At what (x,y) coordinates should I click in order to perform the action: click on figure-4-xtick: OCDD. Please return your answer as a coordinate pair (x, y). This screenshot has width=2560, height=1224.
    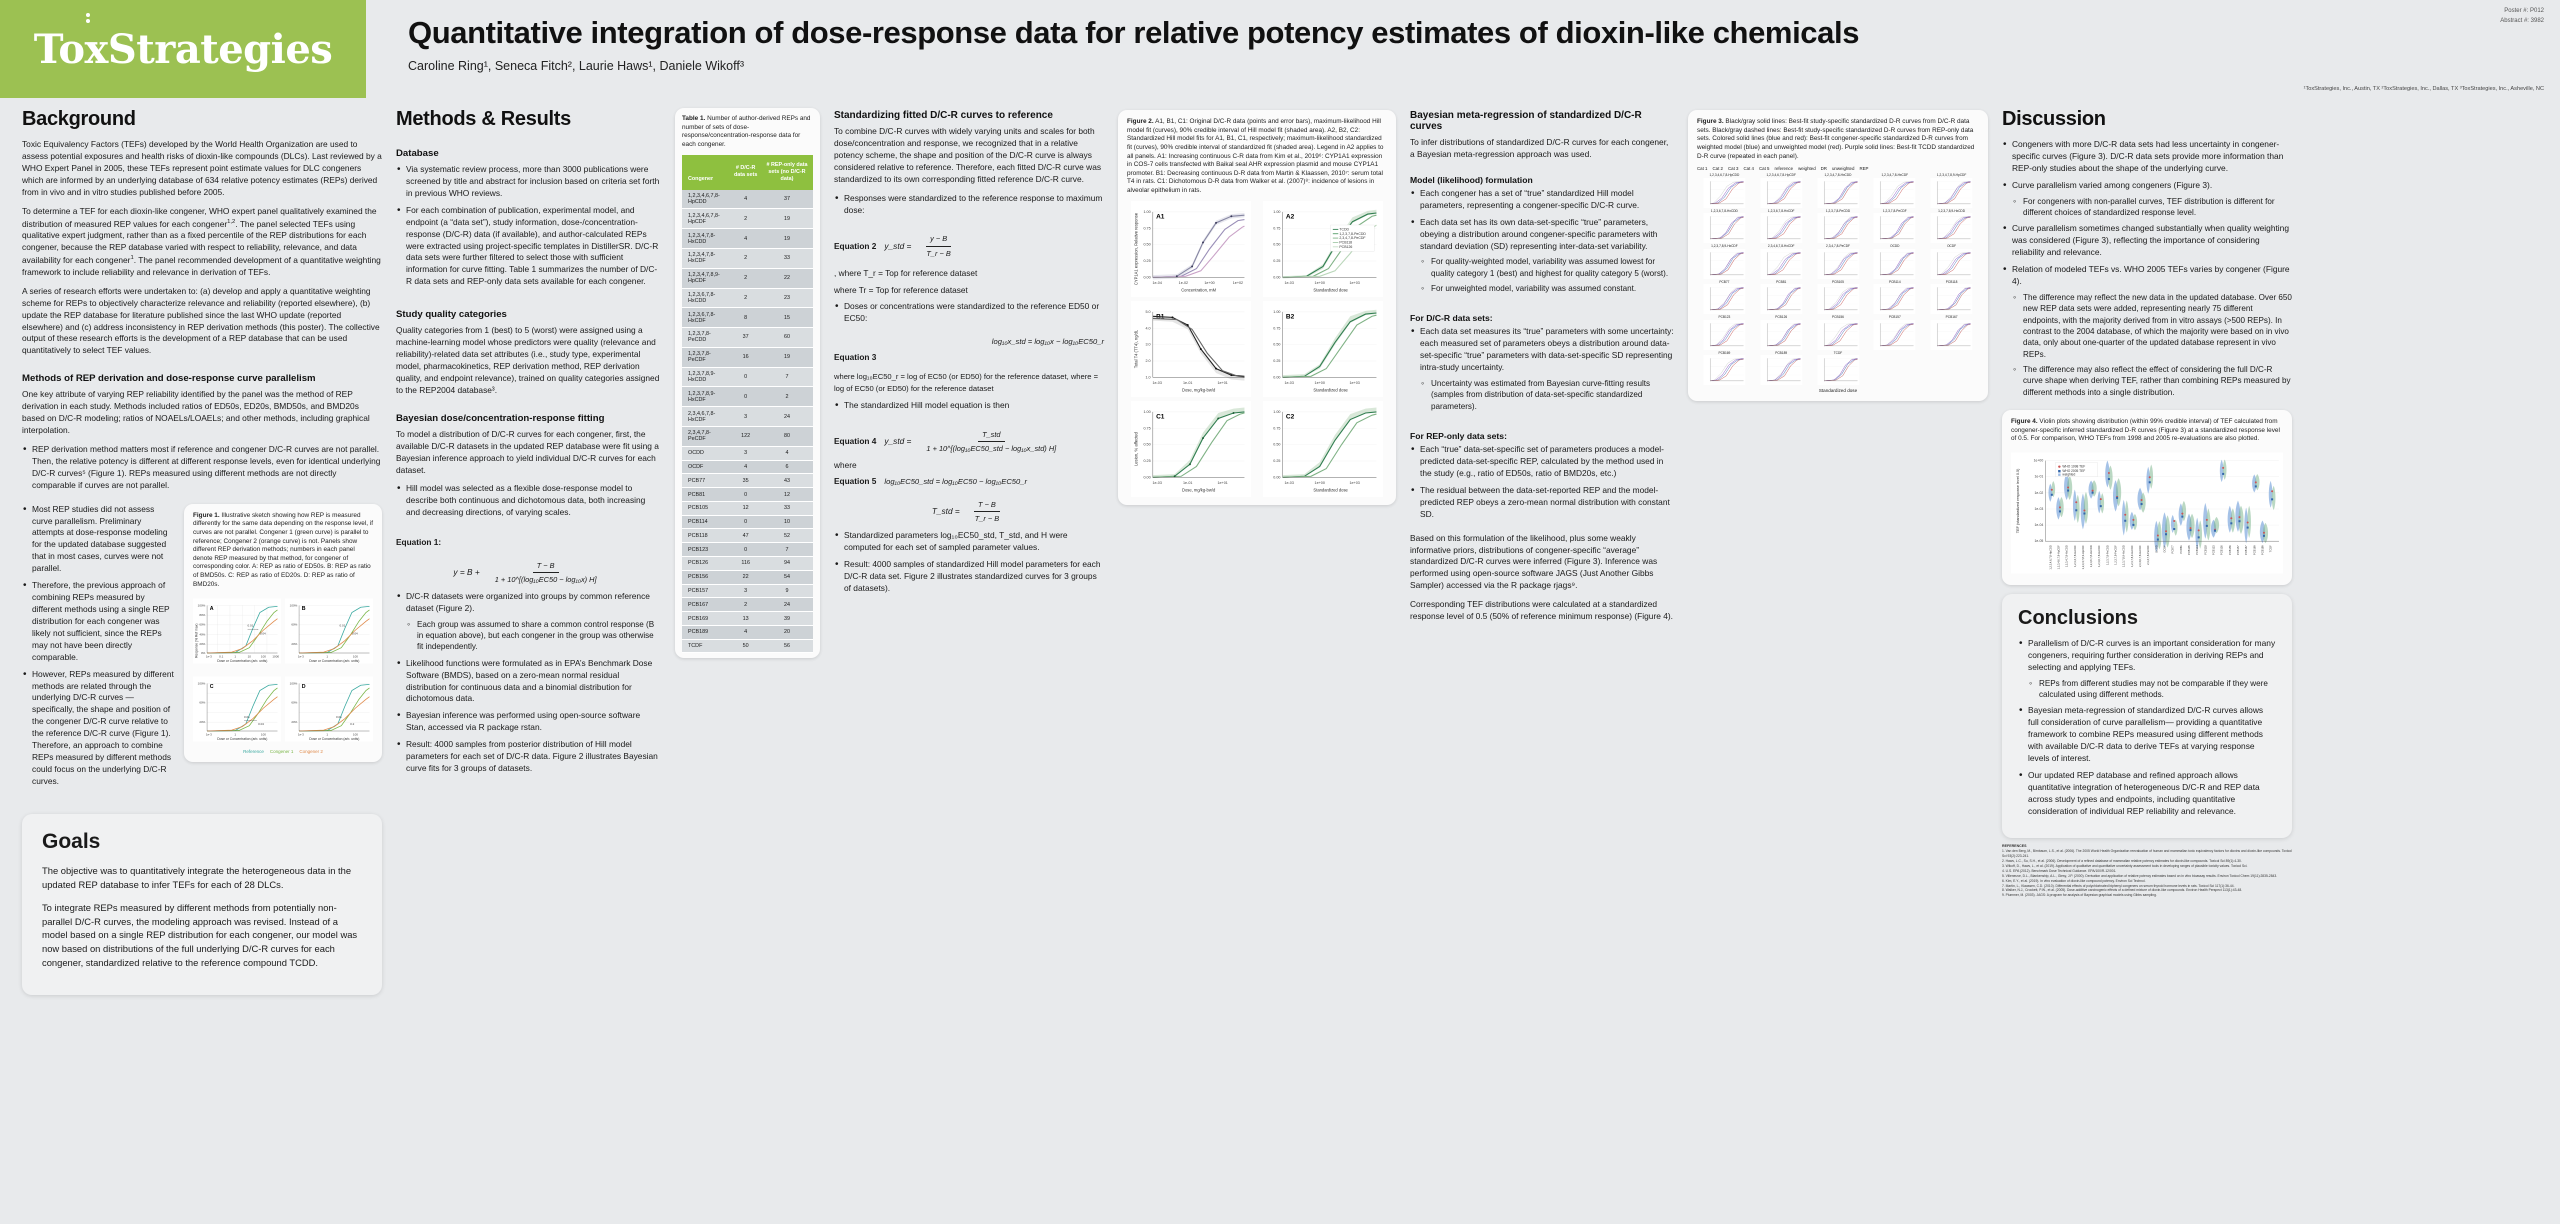
    Looking at the image, I should click on (2156, 549).